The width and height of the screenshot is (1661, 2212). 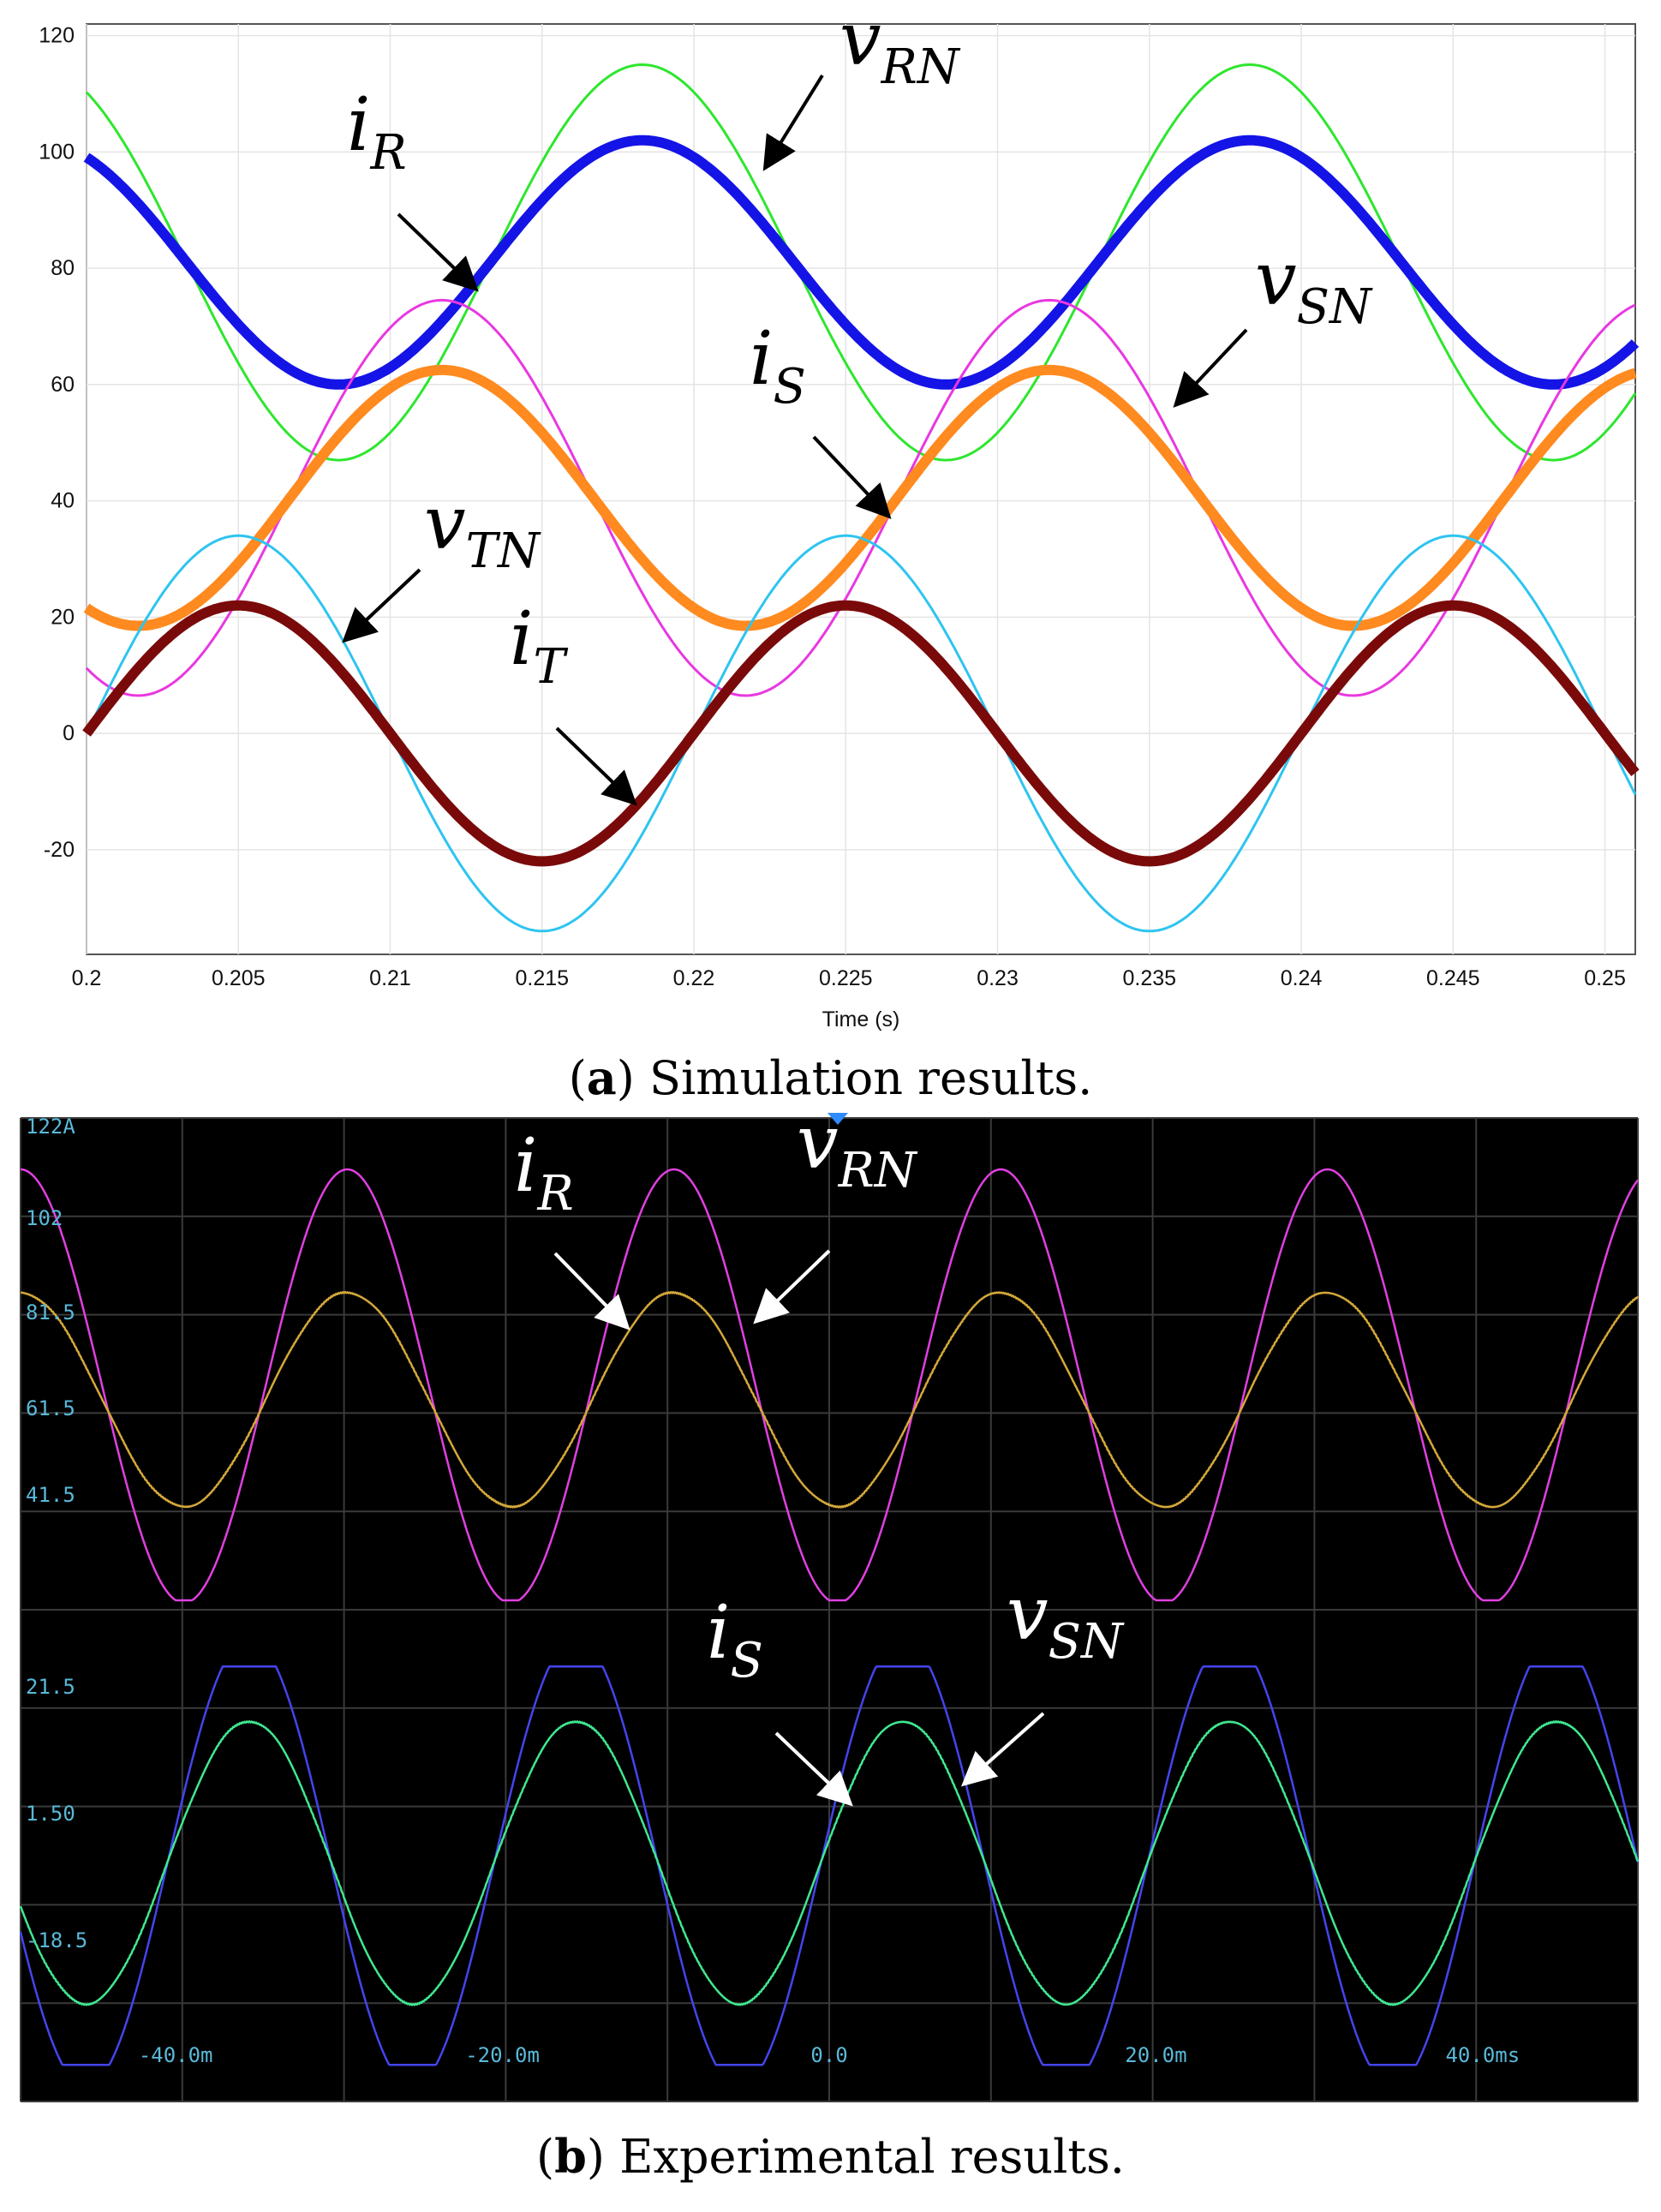 What do you see at coordinates (60, 850) in the screenshot?
I see `sim-y-tick-label: -20` at bounding box center [60, 850].